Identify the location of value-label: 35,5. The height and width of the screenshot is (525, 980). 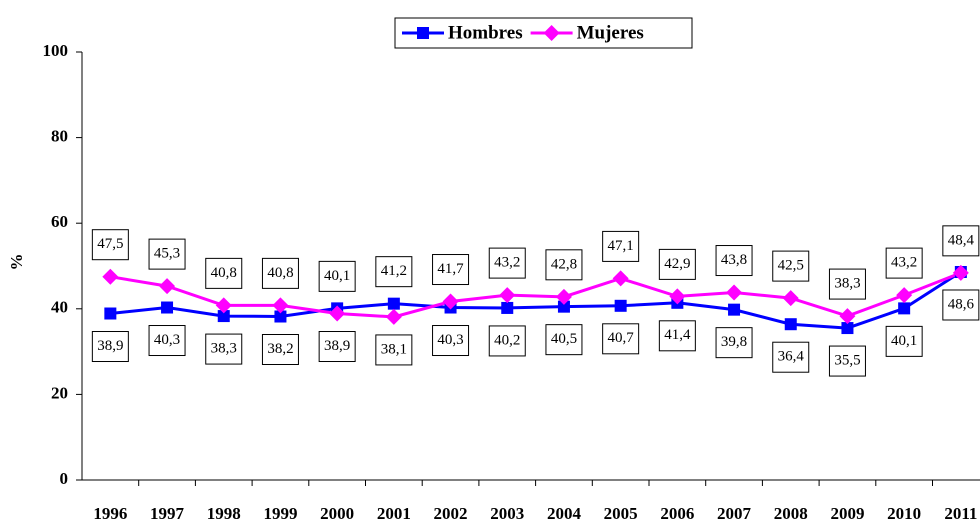
(847, 360).